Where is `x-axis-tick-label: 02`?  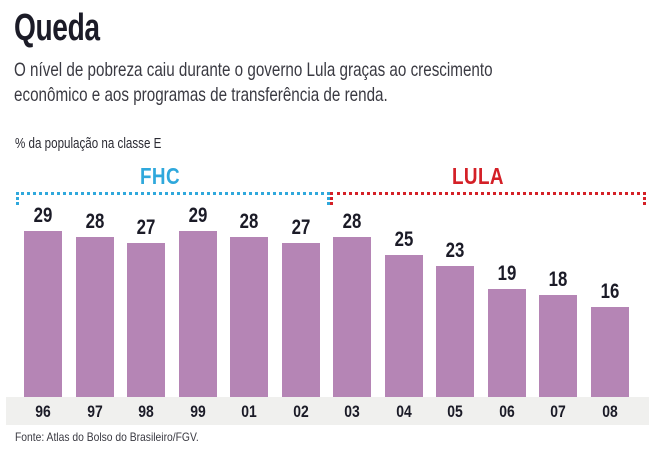
x-axis-tick-label: 02 is located at coordinates (300, 411).